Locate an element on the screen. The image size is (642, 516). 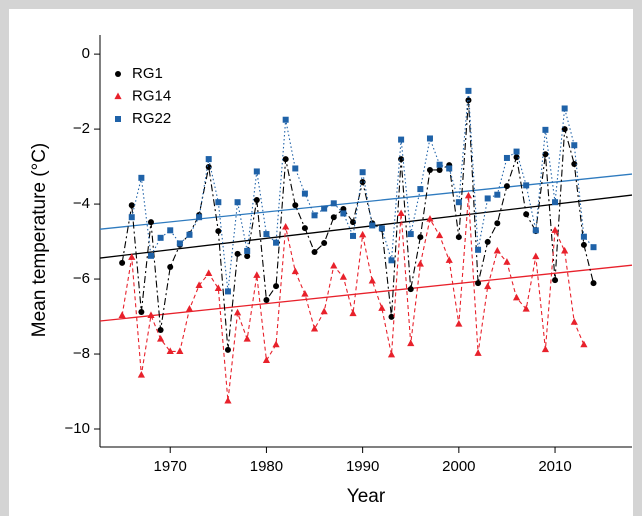
legend-label: RG22 is located at coordinates (151, 118).